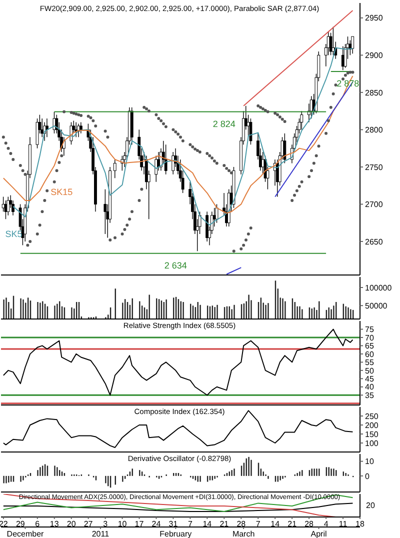 The width and height of the screenshot is (400, 538). Describe the element at coordinates (374, 55) in the screenshot. I see `y-tick-label: 2900` at that location.